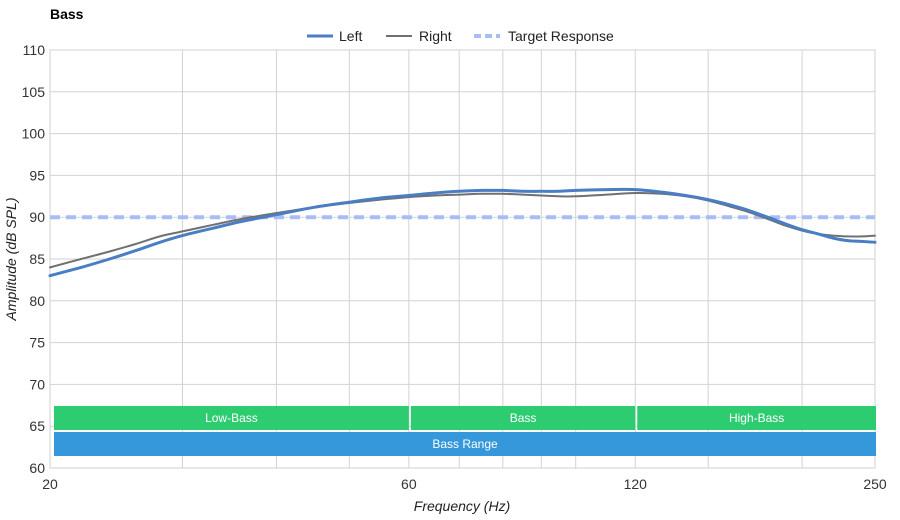  I want to click on y-tick-label: 110, so click(34, 50).